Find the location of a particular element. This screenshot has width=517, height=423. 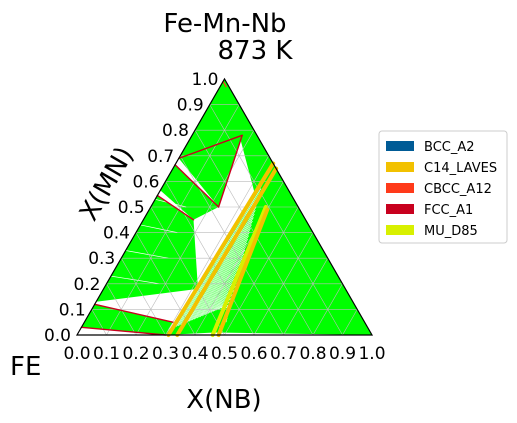

legend: BCC_A2 C14_LAVES CBCC_A12 FCC_A1 MU_D85 is located at coordinates (443, 187).